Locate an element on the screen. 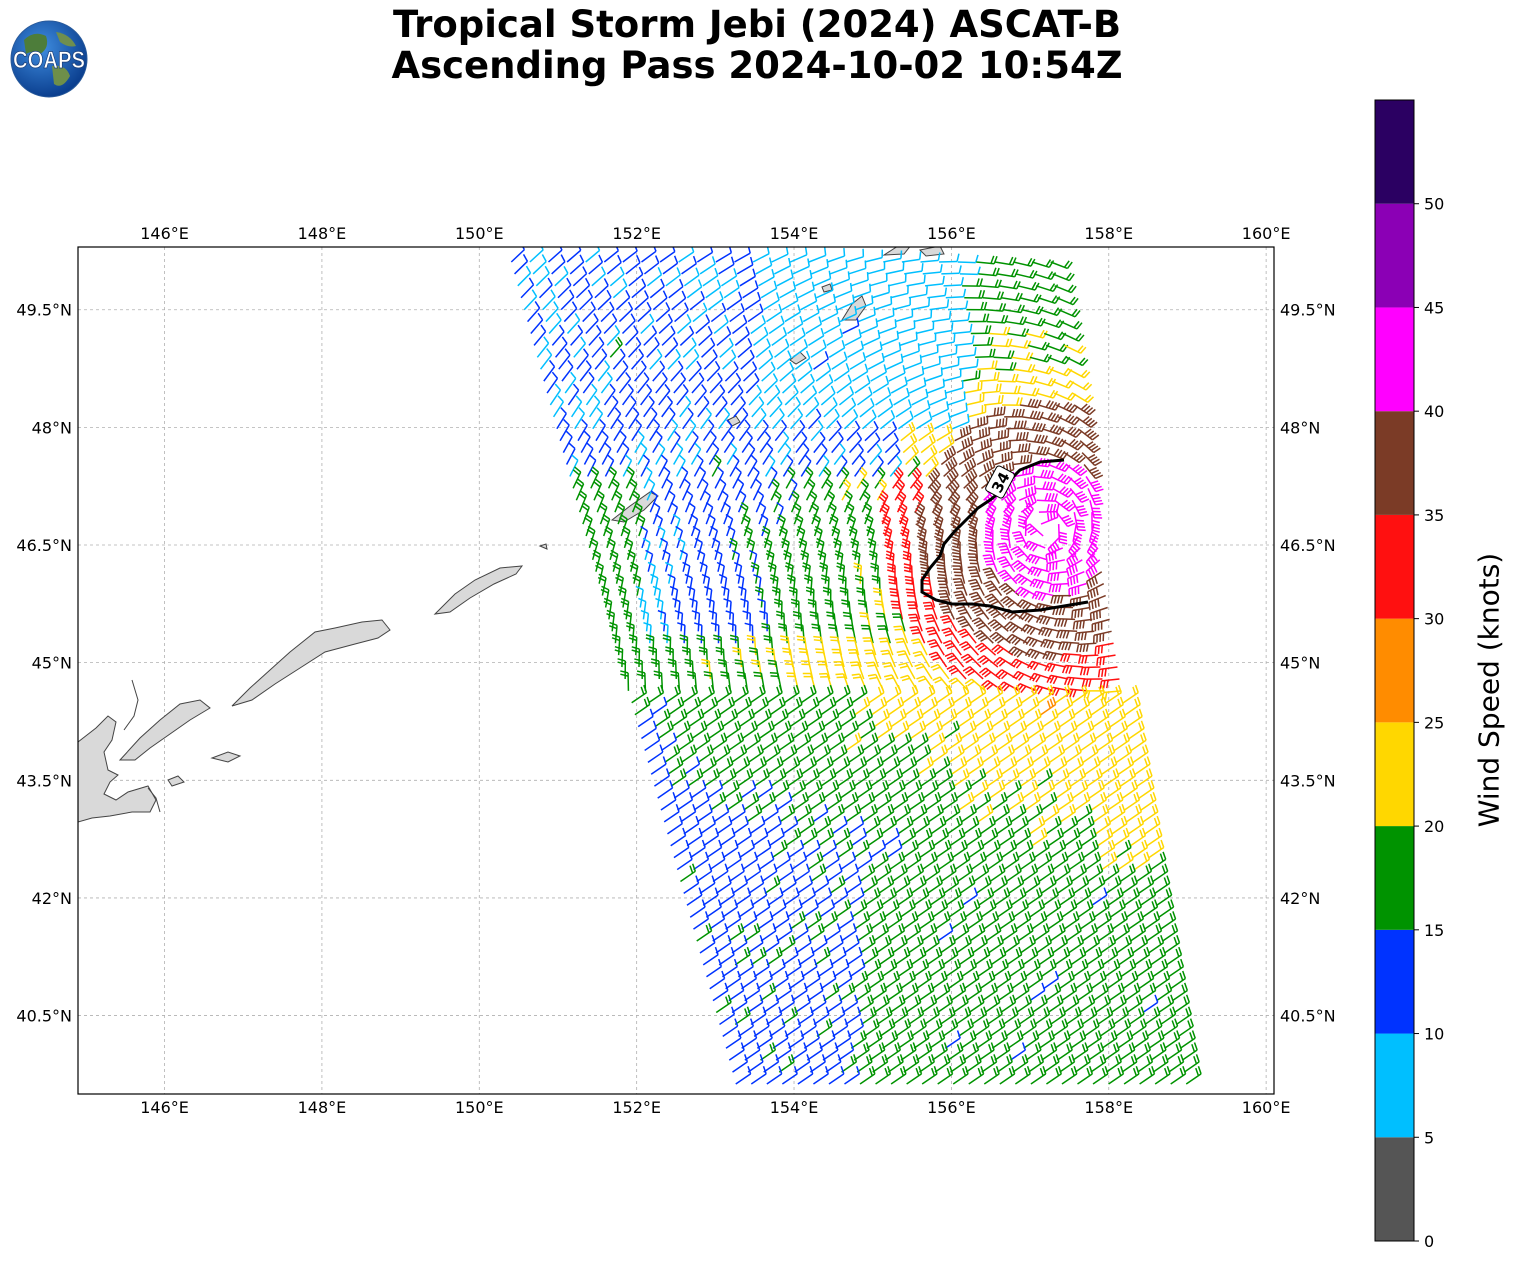 Image resolution: width=1513 pixels, height=1264 pixels. colorbar: 0 5 10 15 20 25 30 35 40 45 50 is located at coordinates (1409, 675).